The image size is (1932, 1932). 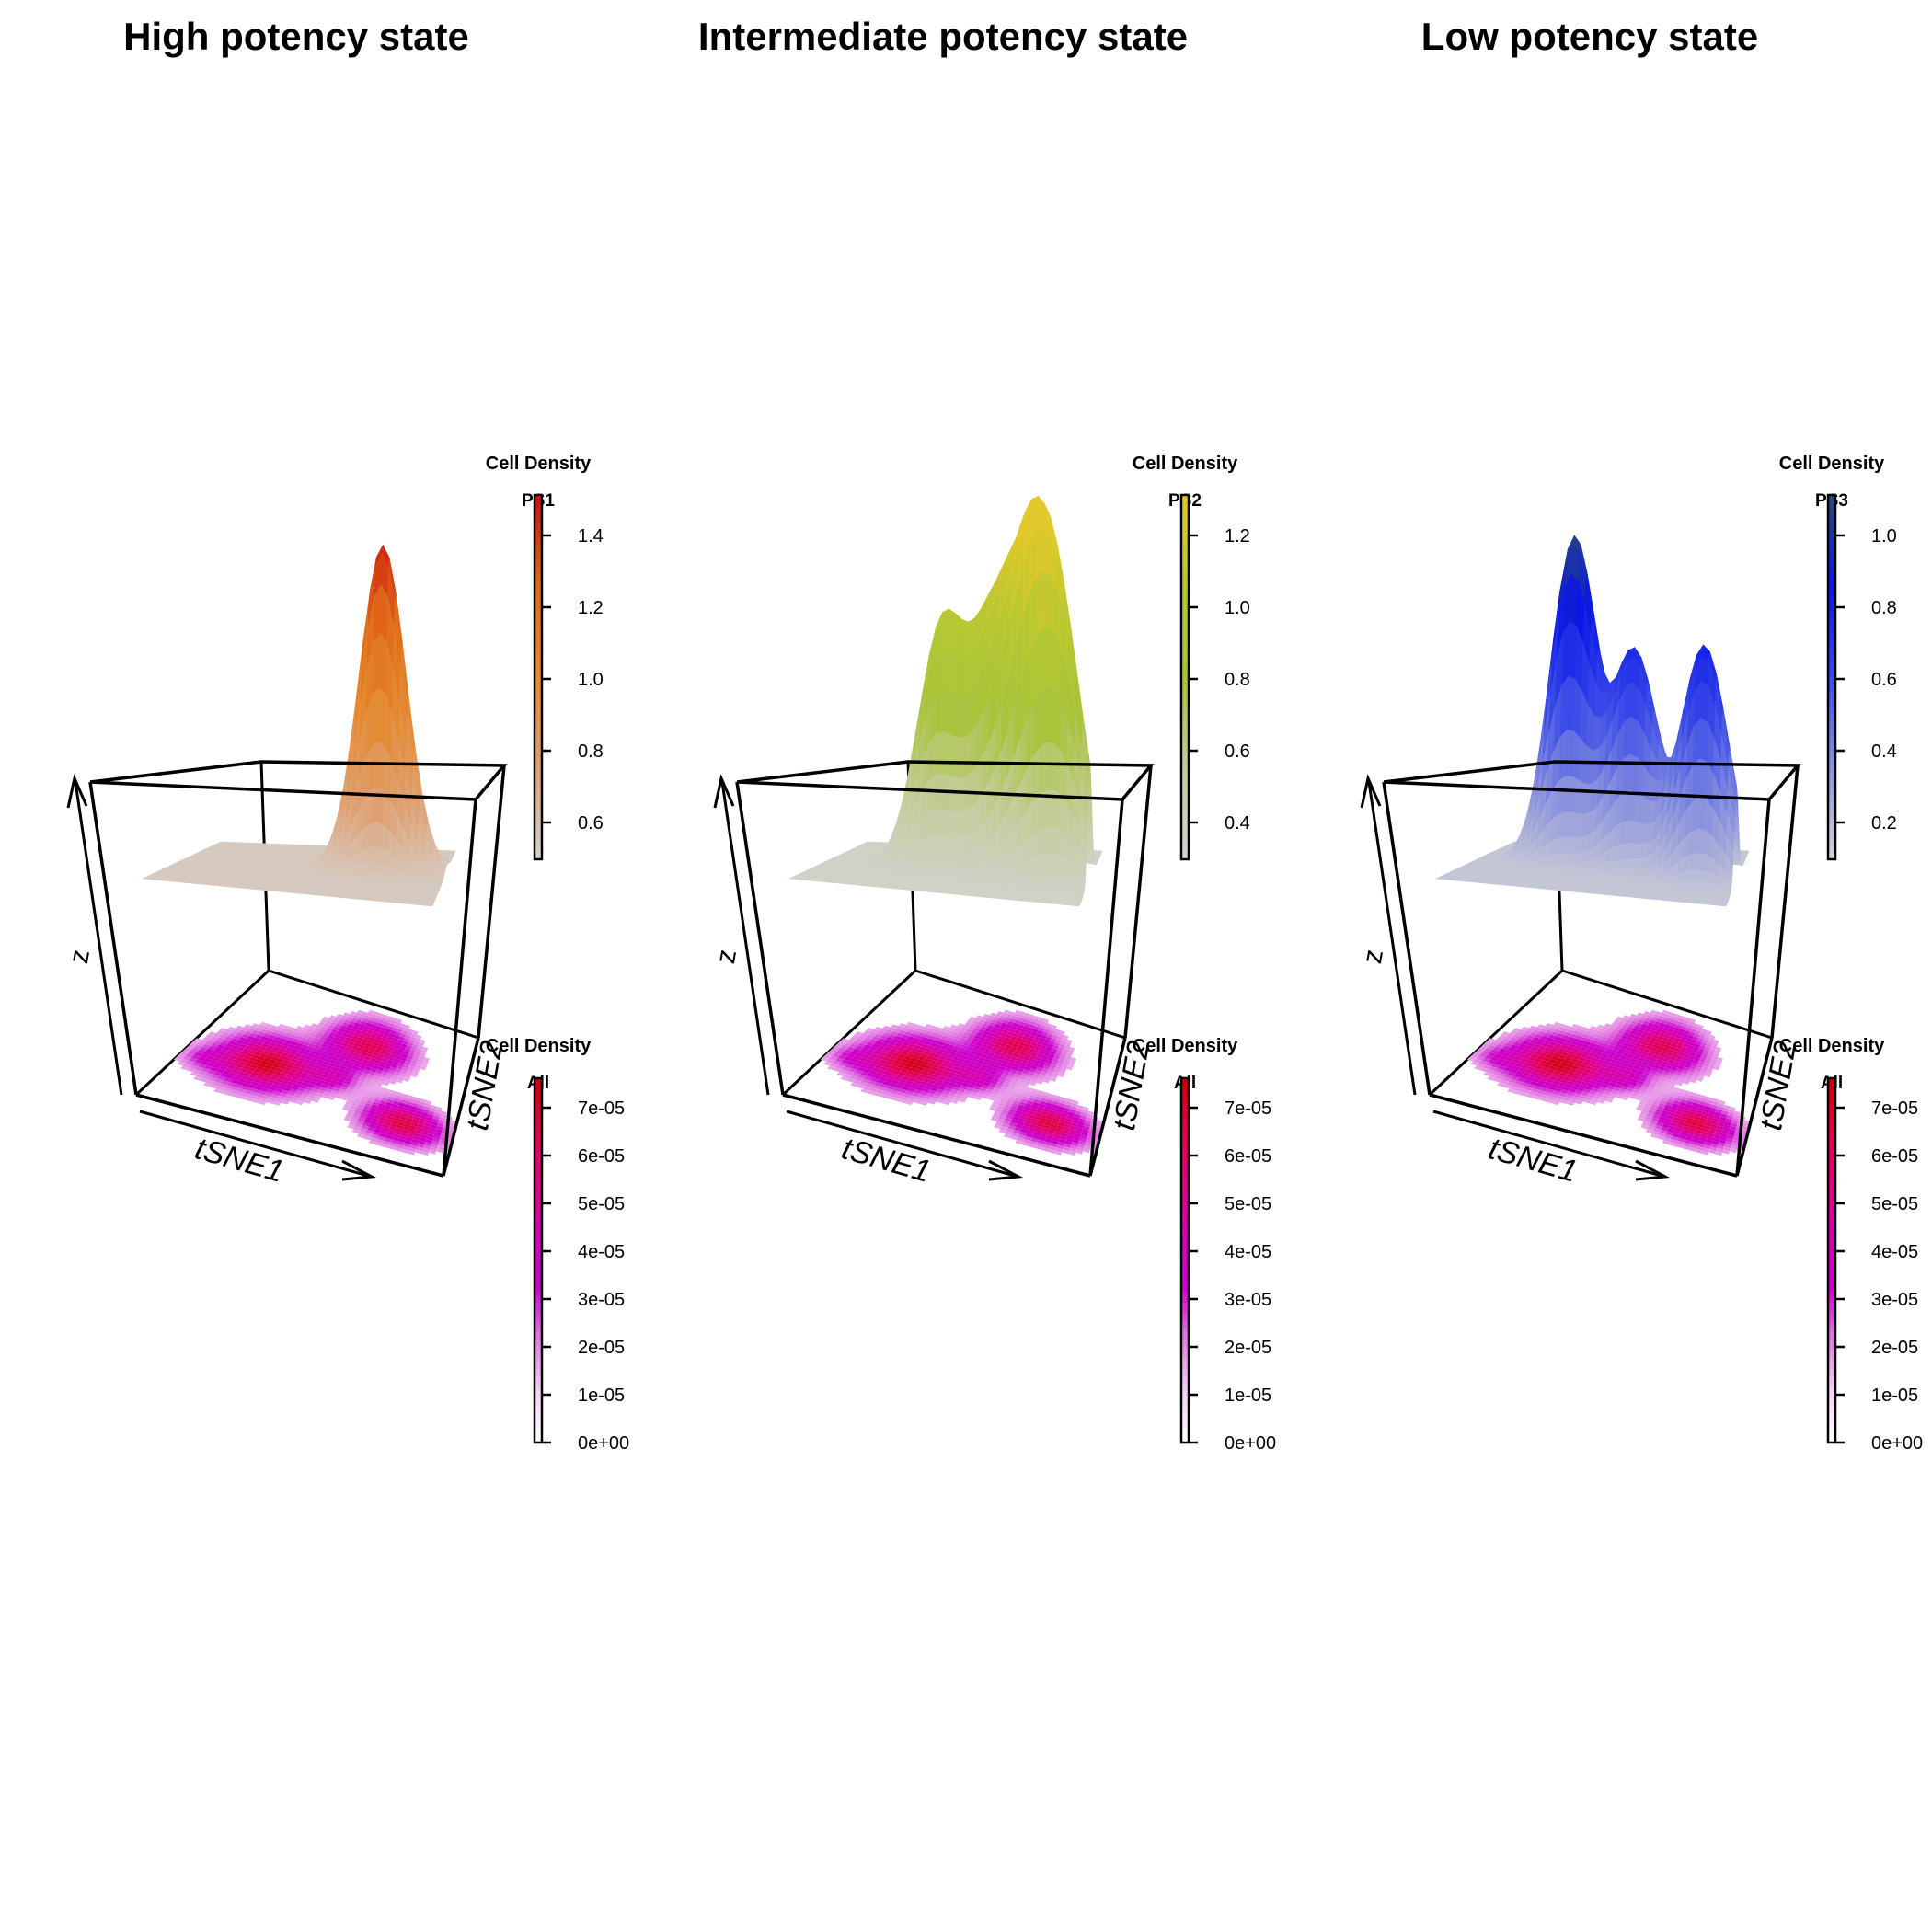 What do you see at coordinates (315, 1082) in the screenshot?
I see `base-density-heatmap` at bounding box center [315, 1082].